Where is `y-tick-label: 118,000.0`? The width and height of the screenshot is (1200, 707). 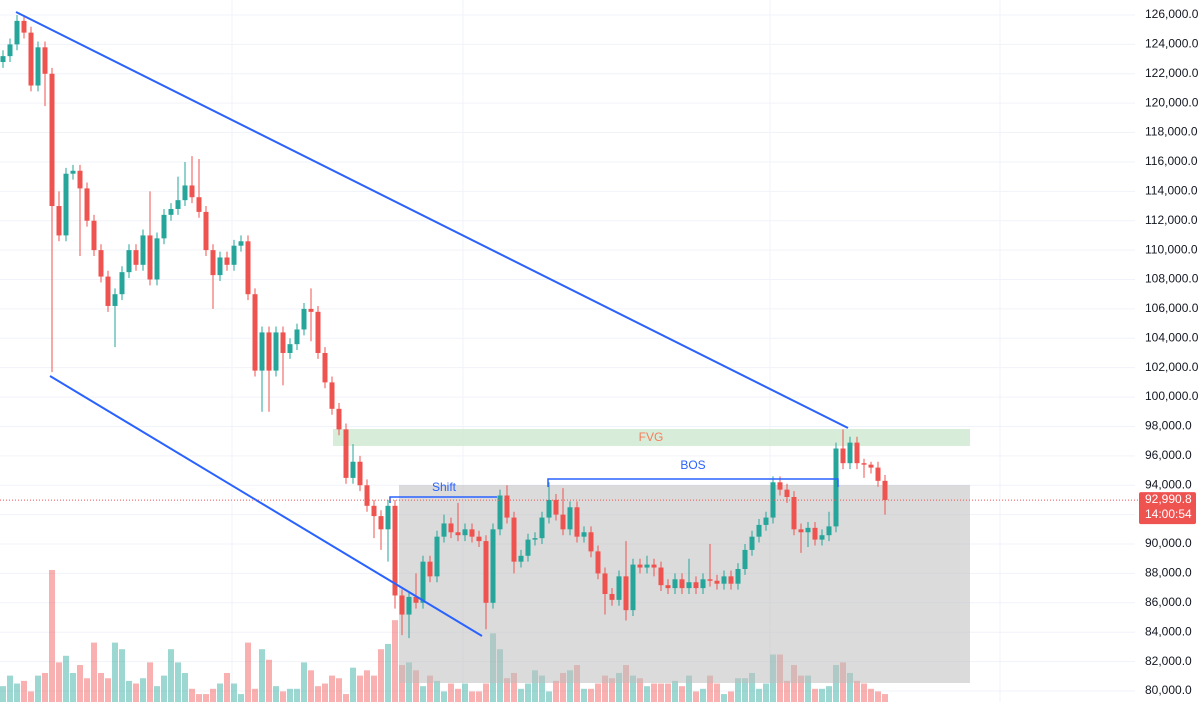 y-tick-label: 118,000.0 is located at coordinates (1171, 132).